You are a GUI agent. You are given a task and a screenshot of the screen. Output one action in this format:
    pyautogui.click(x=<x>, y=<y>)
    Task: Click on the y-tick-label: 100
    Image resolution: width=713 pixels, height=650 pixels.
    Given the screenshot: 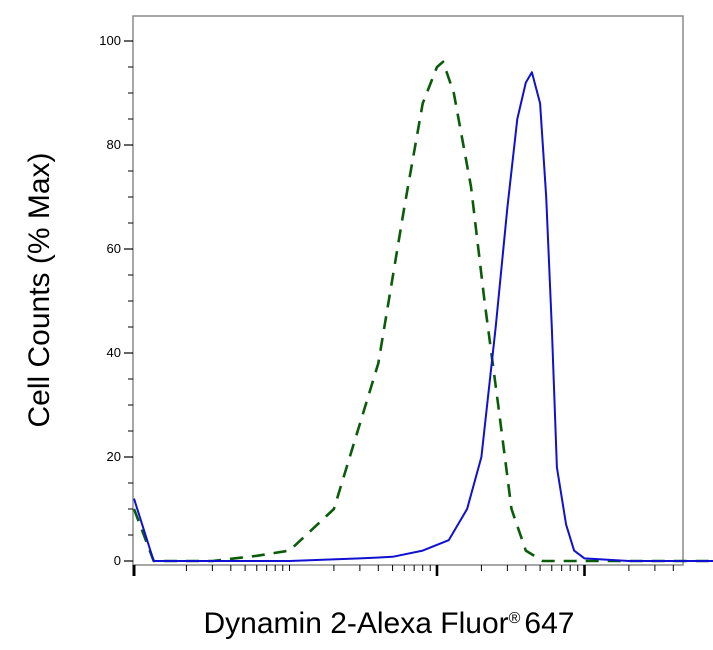 What is the action you would take?
    pyautogui.click(x=110, y=40)
    